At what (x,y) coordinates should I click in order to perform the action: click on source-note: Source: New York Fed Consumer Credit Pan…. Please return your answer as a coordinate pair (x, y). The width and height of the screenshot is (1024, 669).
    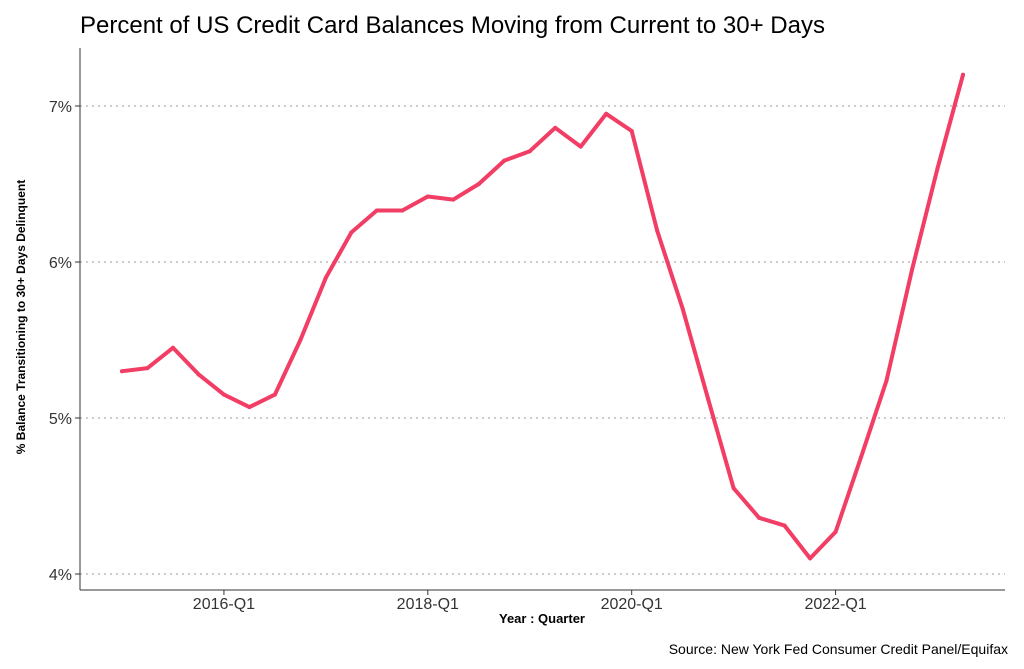
    Looking at the image, I should click on (838, 649).